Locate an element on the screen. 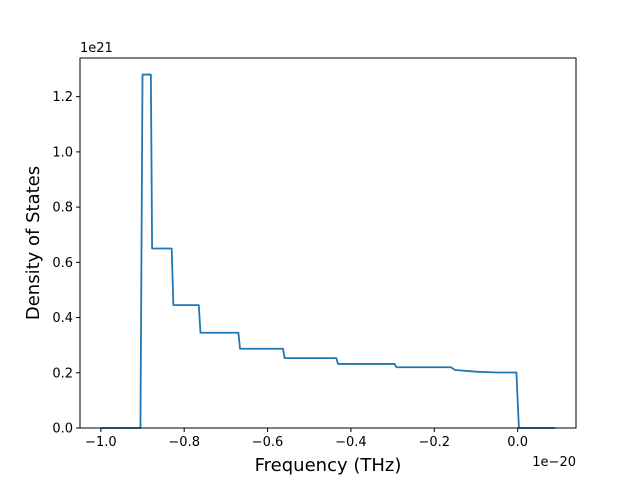 Image resolution: width=640 pixels, height=480 pixels. x-offset-label: 1e−20 is located at coordinates (554, 462).